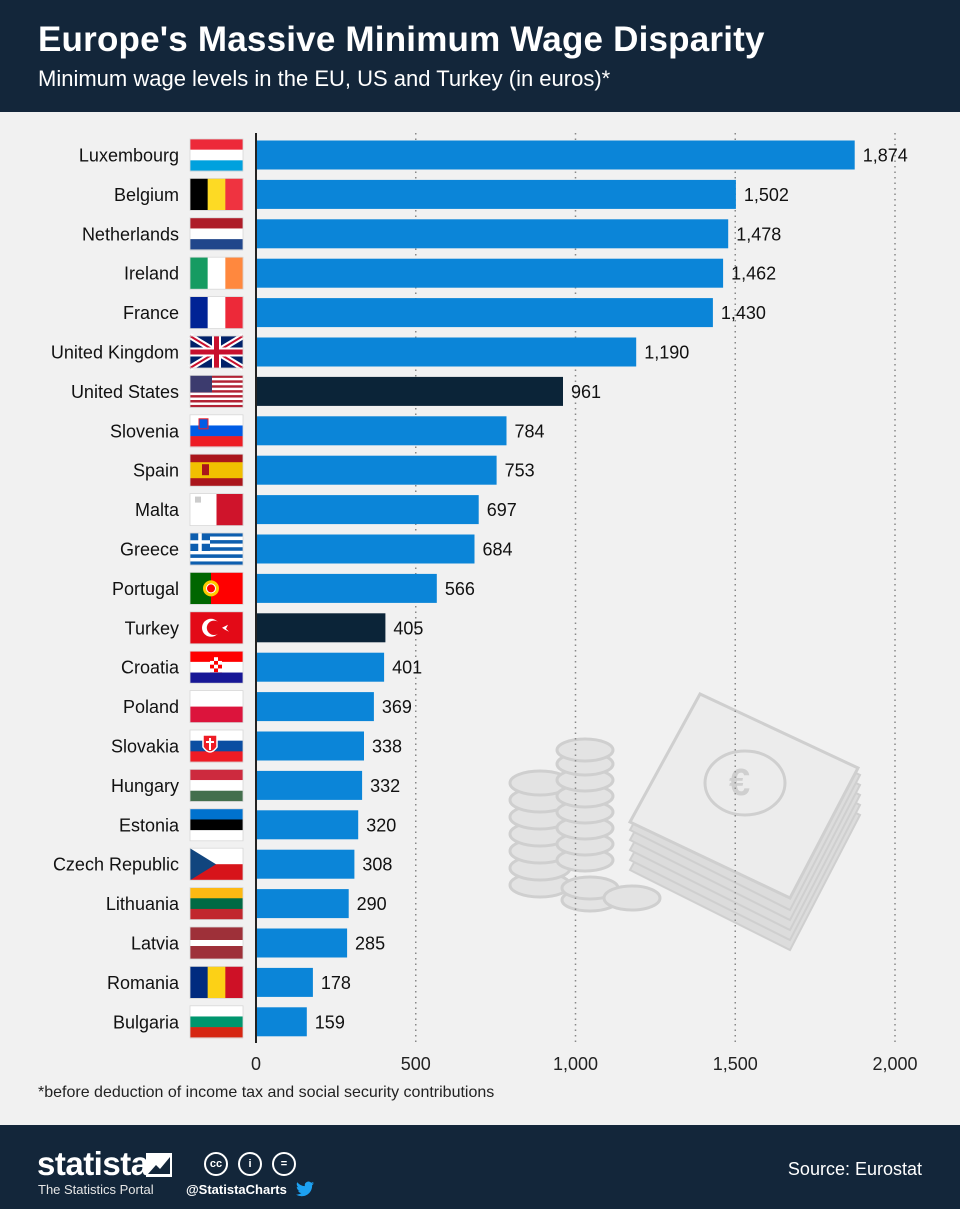  What do you see at coordinates (216, 746) in the screenshot?
I see `flag-slovakia-icon` at bounding box center [216, 746].